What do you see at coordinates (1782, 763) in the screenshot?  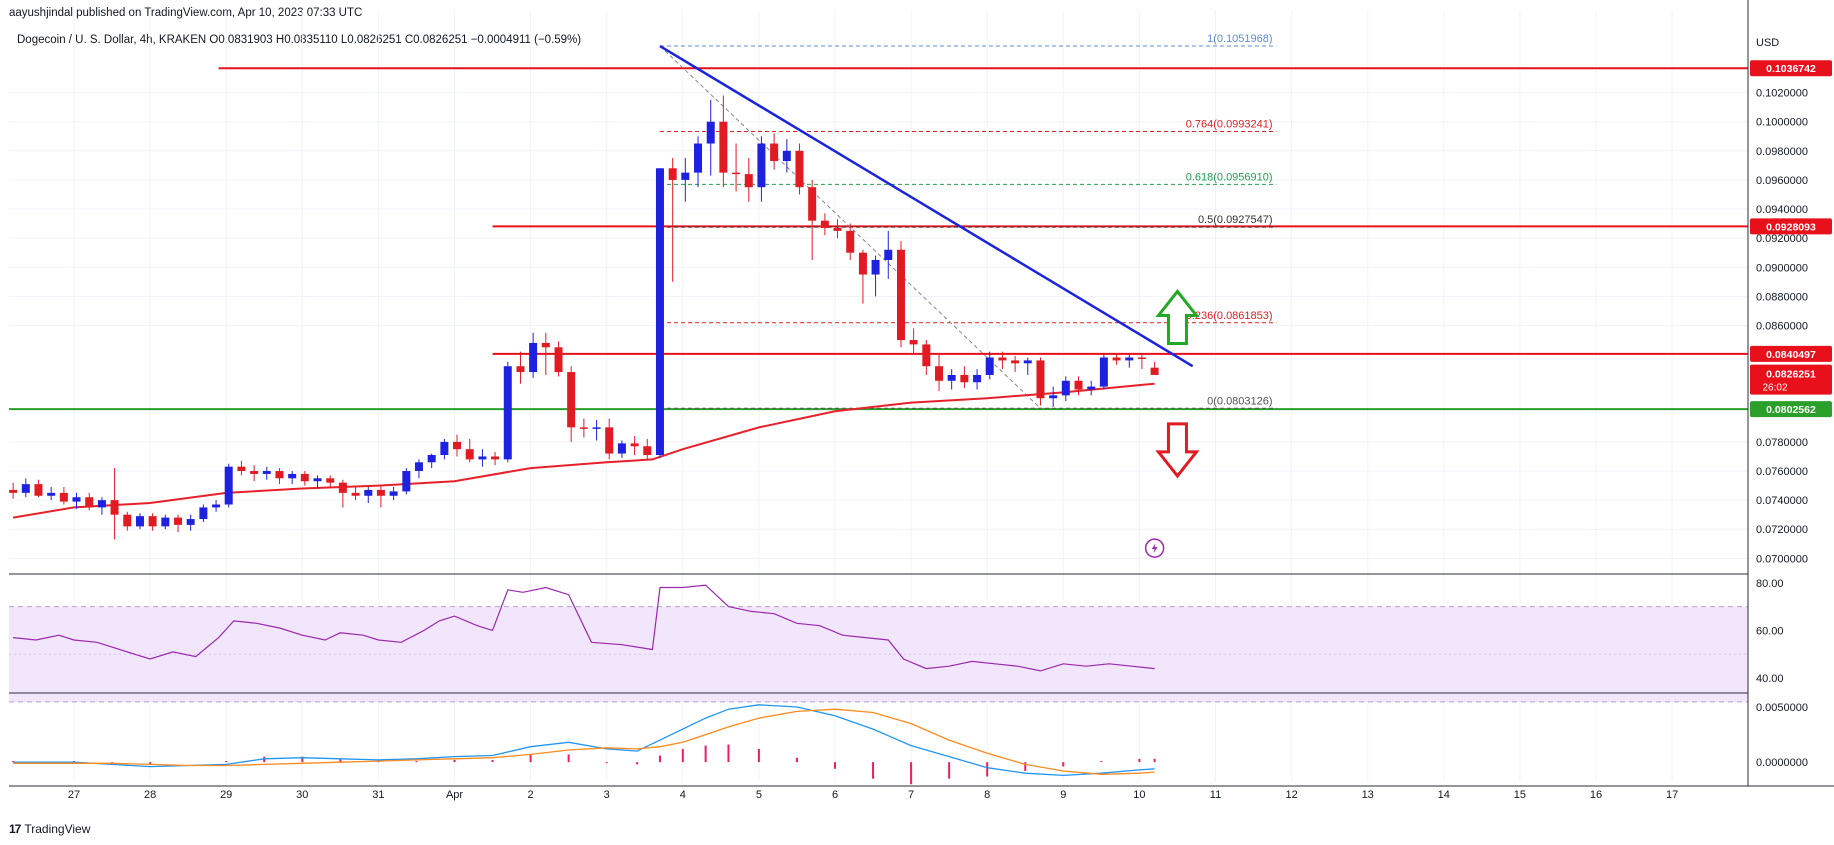 I see `macd-tick-label: 0.0000000` at bounding box center [1782, 763].